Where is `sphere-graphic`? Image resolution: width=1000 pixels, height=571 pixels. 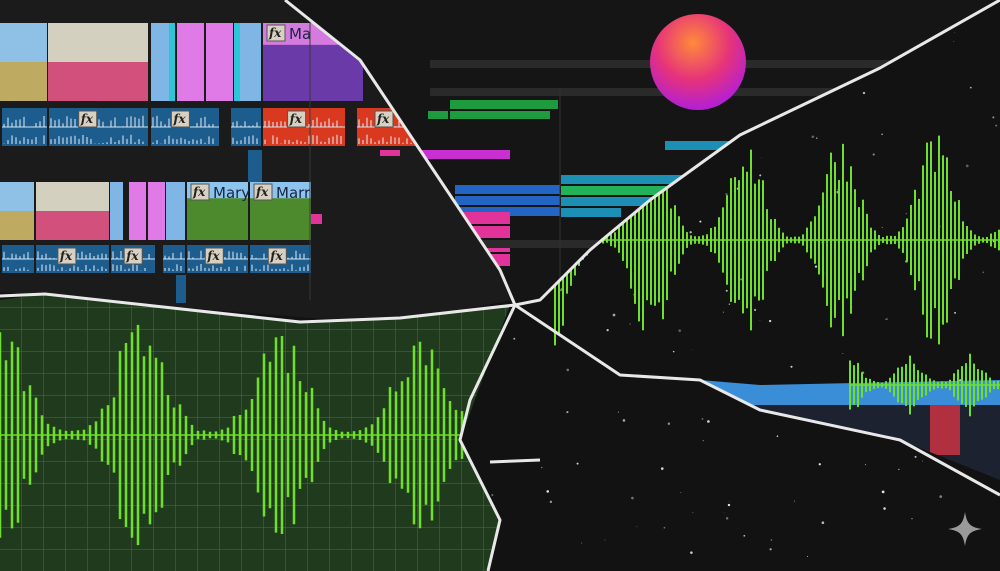
sphere-graphic is located at coordinates (698, 62).